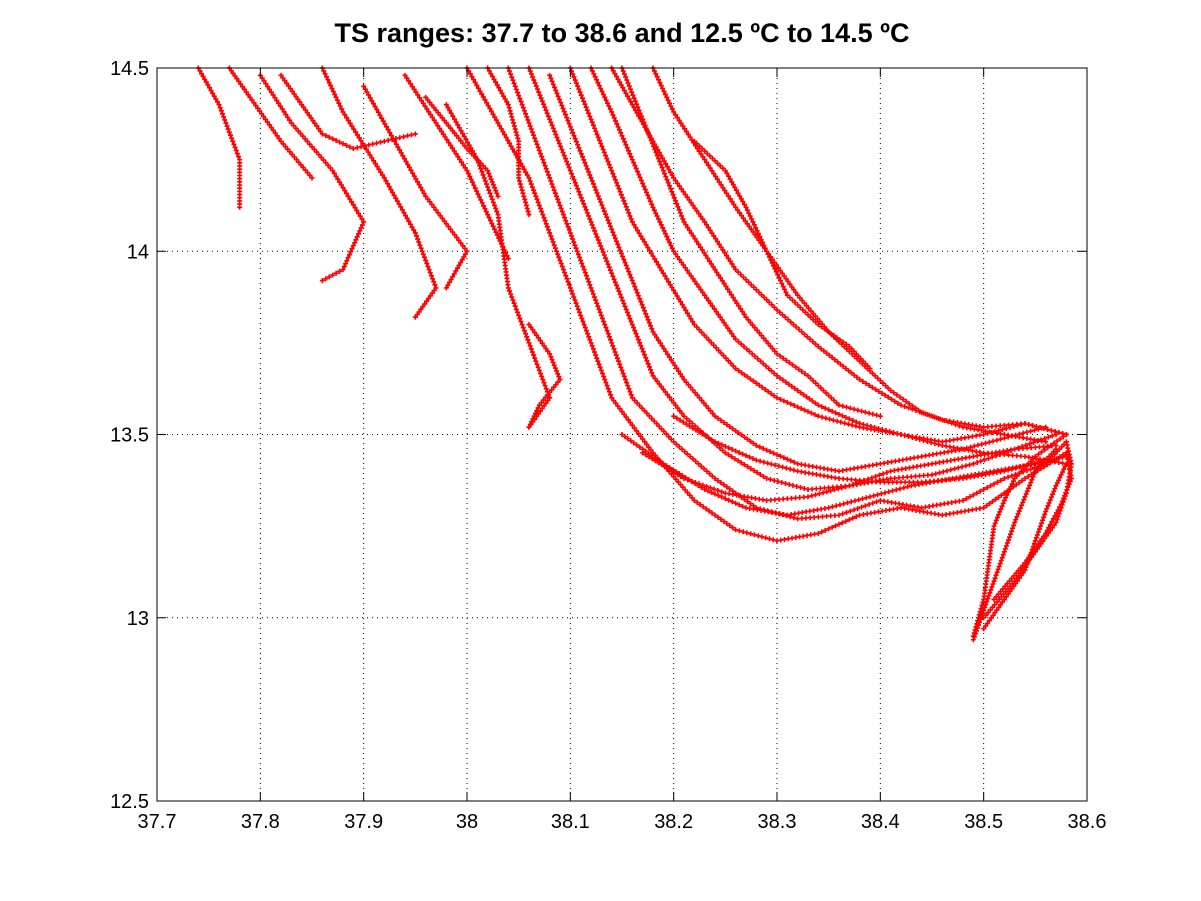  What do you see at coordinates (219, 137) in the screenshot?
I see `profile-trace` at bounding box center [219, 137].